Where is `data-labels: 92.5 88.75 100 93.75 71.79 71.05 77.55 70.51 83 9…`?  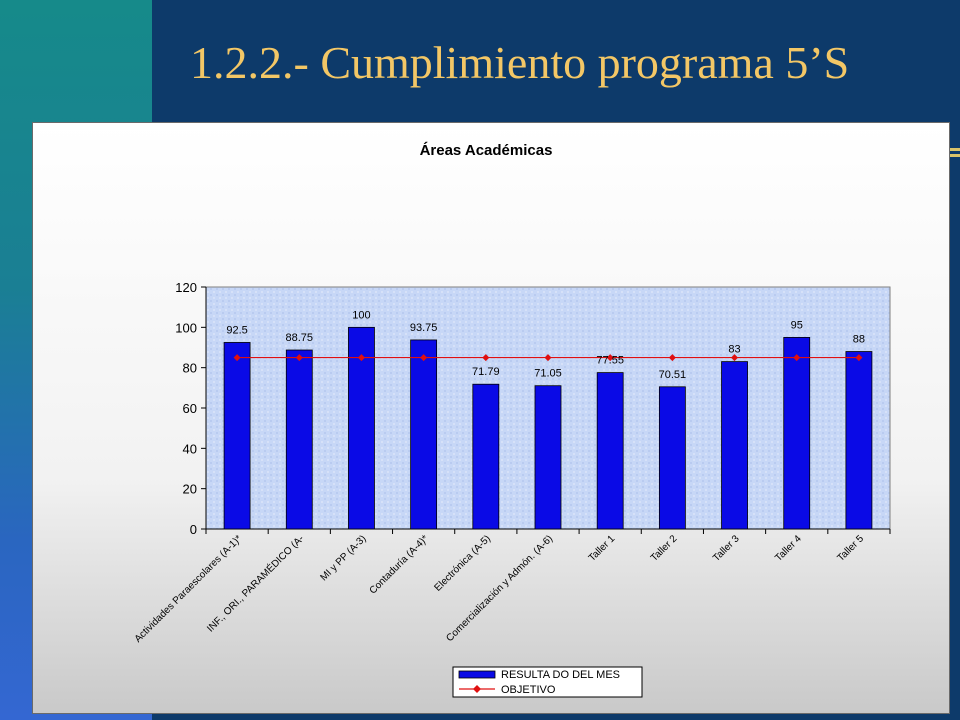 data-labels: 92.5 88.75 100 93.75 71.79 71.05 77.55 70.51 83 9… is located at coordinates (545, 344).